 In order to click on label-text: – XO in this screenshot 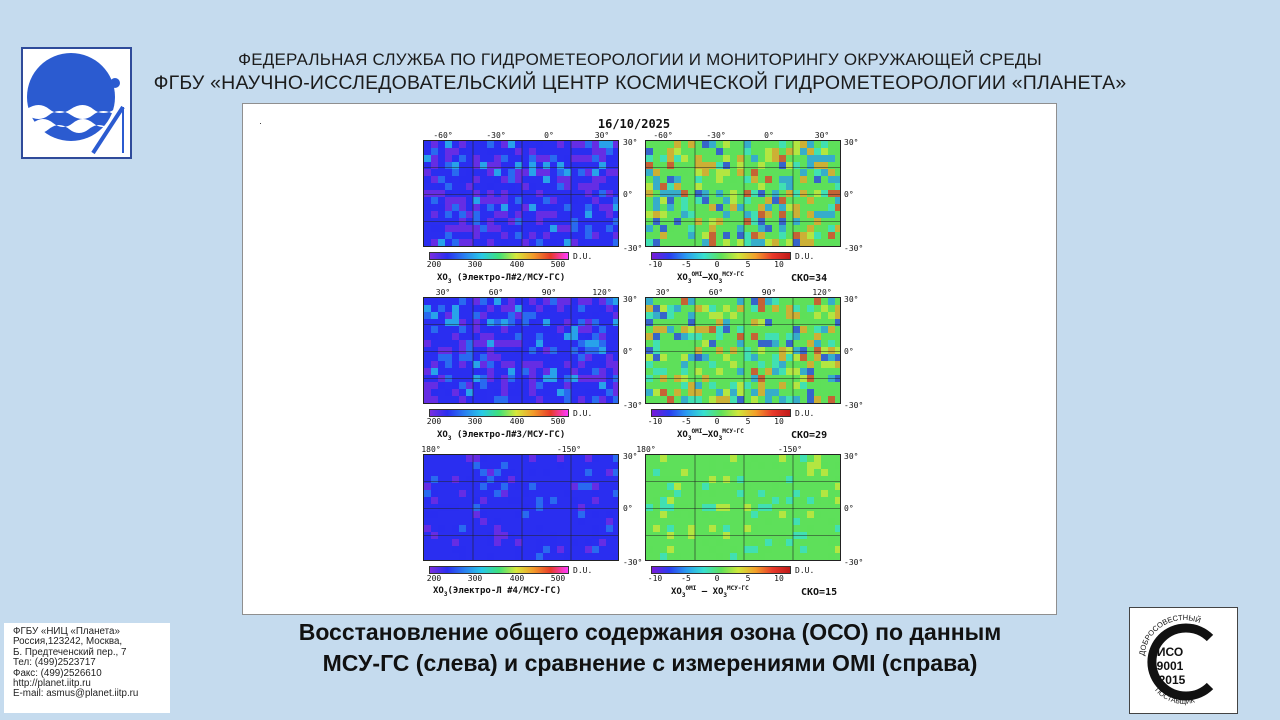, I will do `click(710, 592)`.